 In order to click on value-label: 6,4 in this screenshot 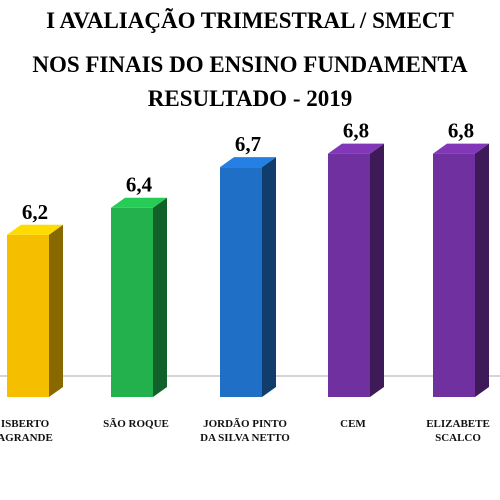, I will do `click(139, 185)`.